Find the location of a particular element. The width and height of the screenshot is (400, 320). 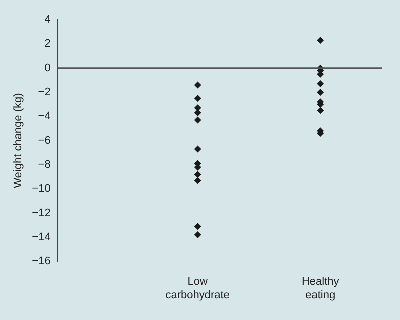

y-tick-label: 4 is located at coordinates (47, 20).